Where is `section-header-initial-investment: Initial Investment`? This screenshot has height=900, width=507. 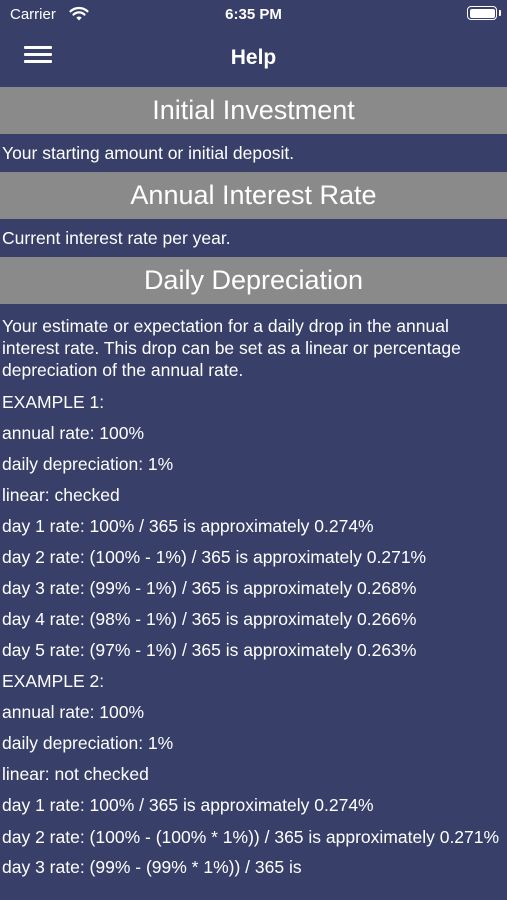 section-header-initial-investment: Initial Investment is located at coordinates (253, 110).